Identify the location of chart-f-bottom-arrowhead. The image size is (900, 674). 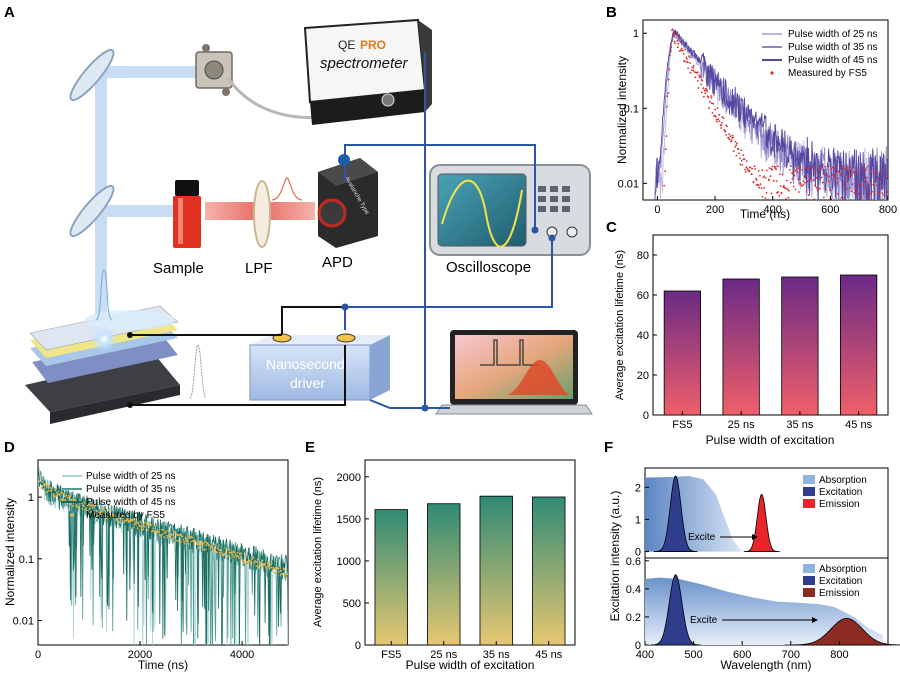
(815, 620).